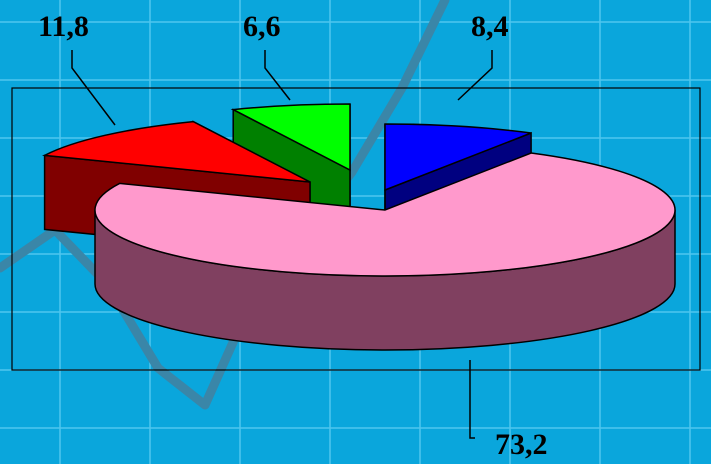  I want to click on data-label-slice-6-6: 6,6, so click(262, 26).